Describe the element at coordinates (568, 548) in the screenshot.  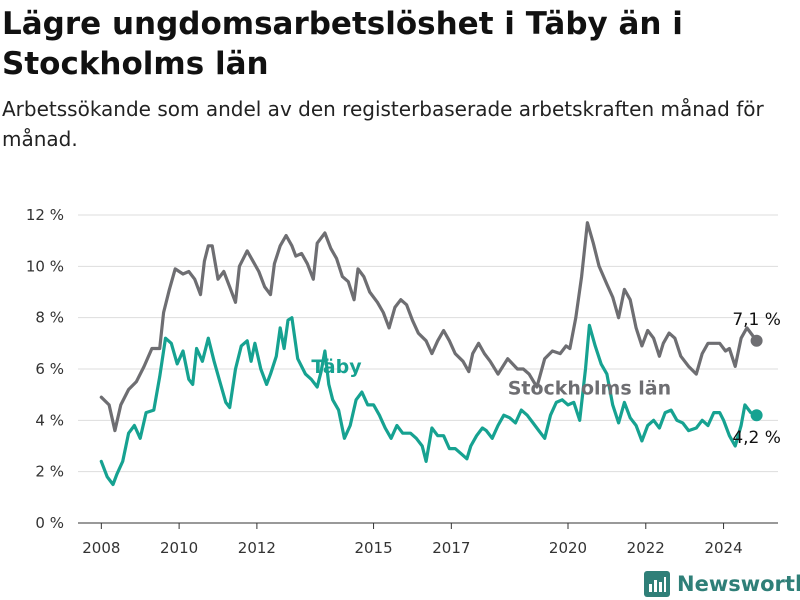
I see `x-tick-label: 2020` at that location.